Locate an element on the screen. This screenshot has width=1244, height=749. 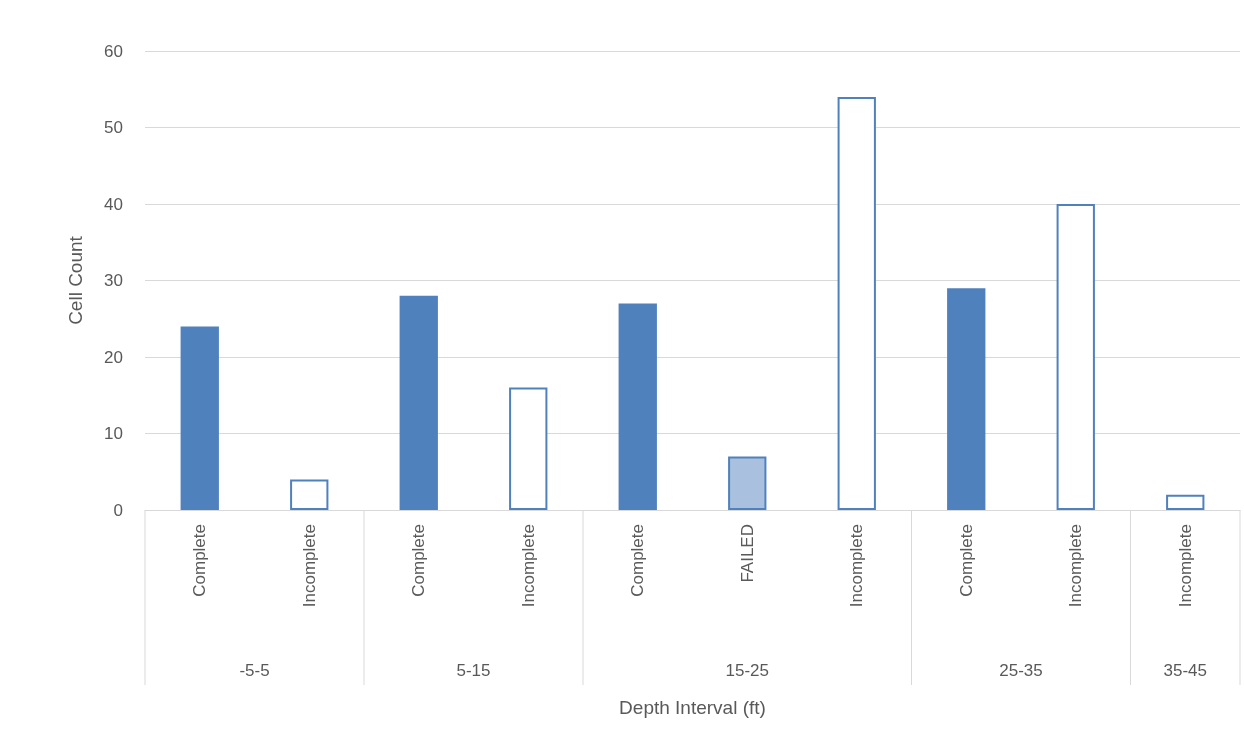
text: 25-35 is located at coordinates (1021, 670).